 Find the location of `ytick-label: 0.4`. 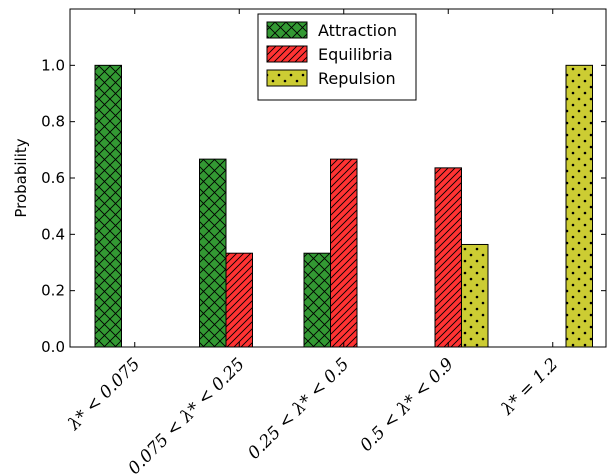

ytick-label: 0.4 is located at coordinates (53, 234).